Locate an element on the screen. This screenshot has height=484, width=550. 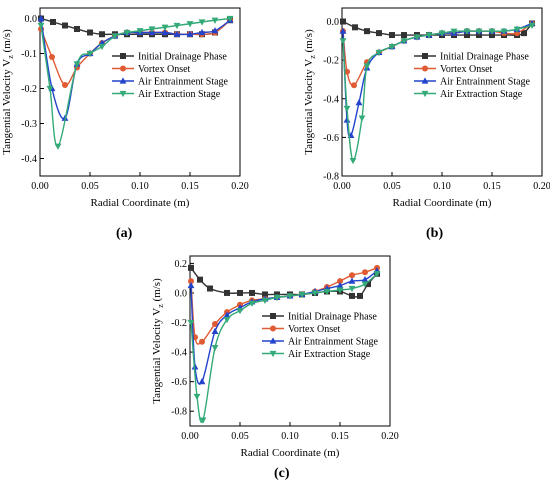
legend-entry-2: Vortex Onset is located at coordinates (314, 329).